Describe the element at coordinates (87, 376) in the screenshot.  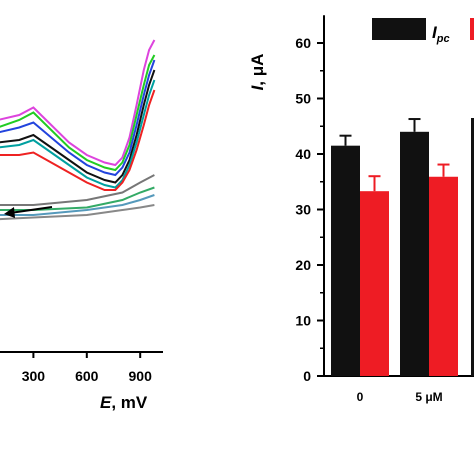
I see `left-x-tick-label-1: 600` at that location.